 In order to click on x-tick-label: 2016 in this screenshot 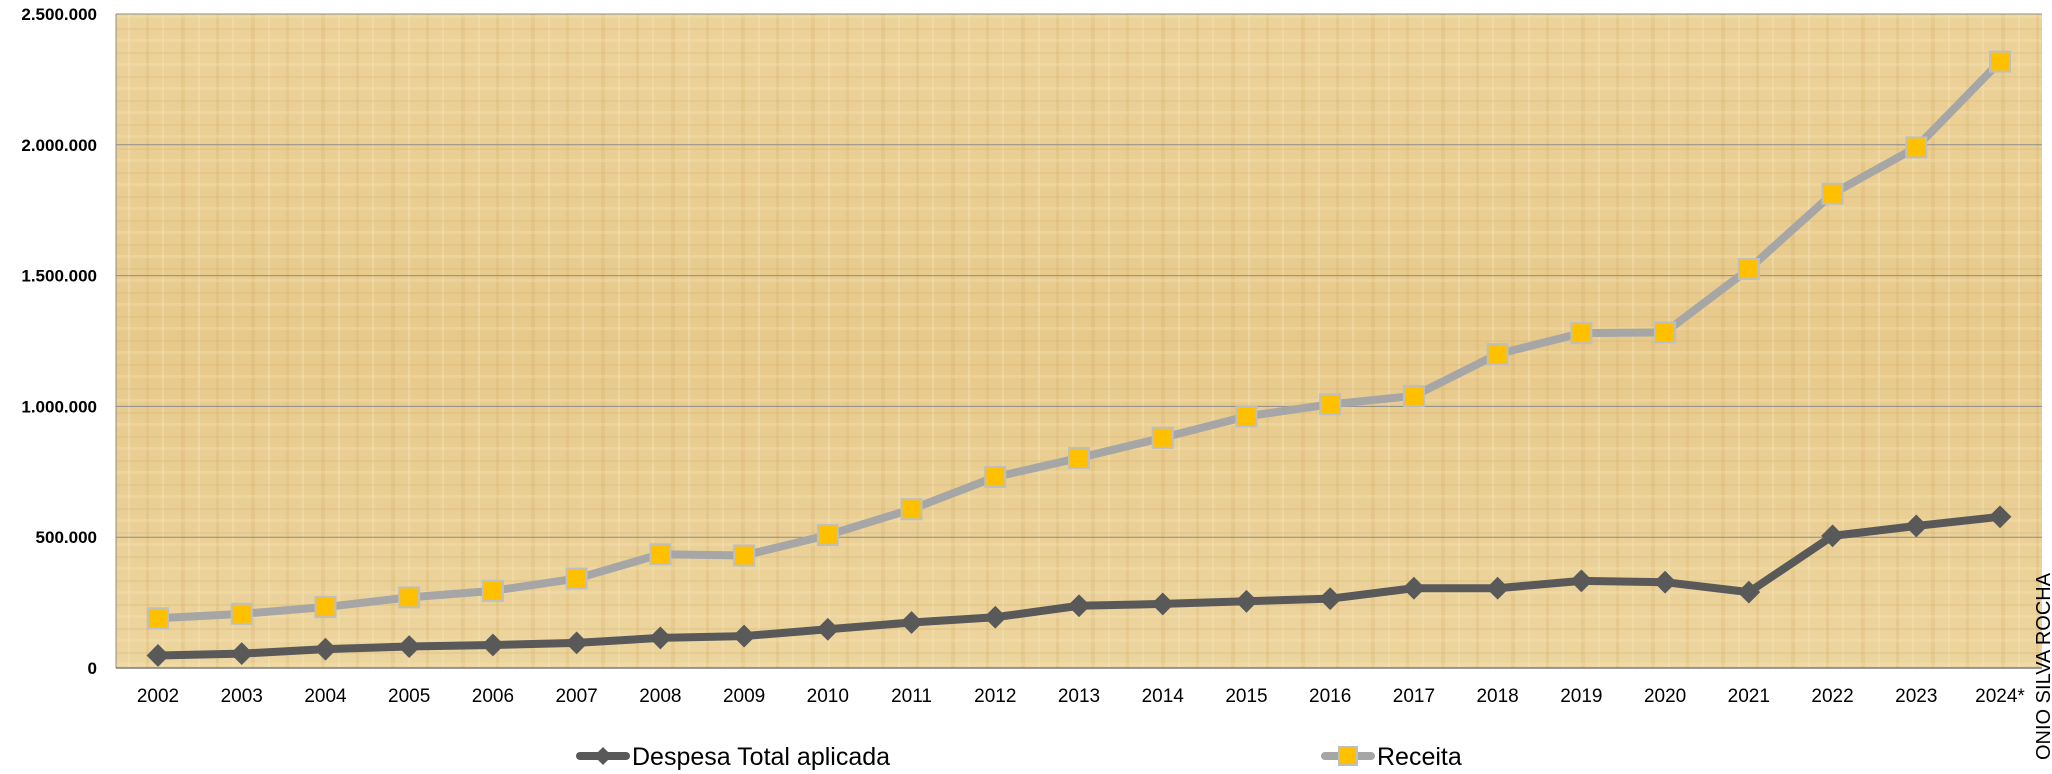, I will do `click(1330, 696)`.